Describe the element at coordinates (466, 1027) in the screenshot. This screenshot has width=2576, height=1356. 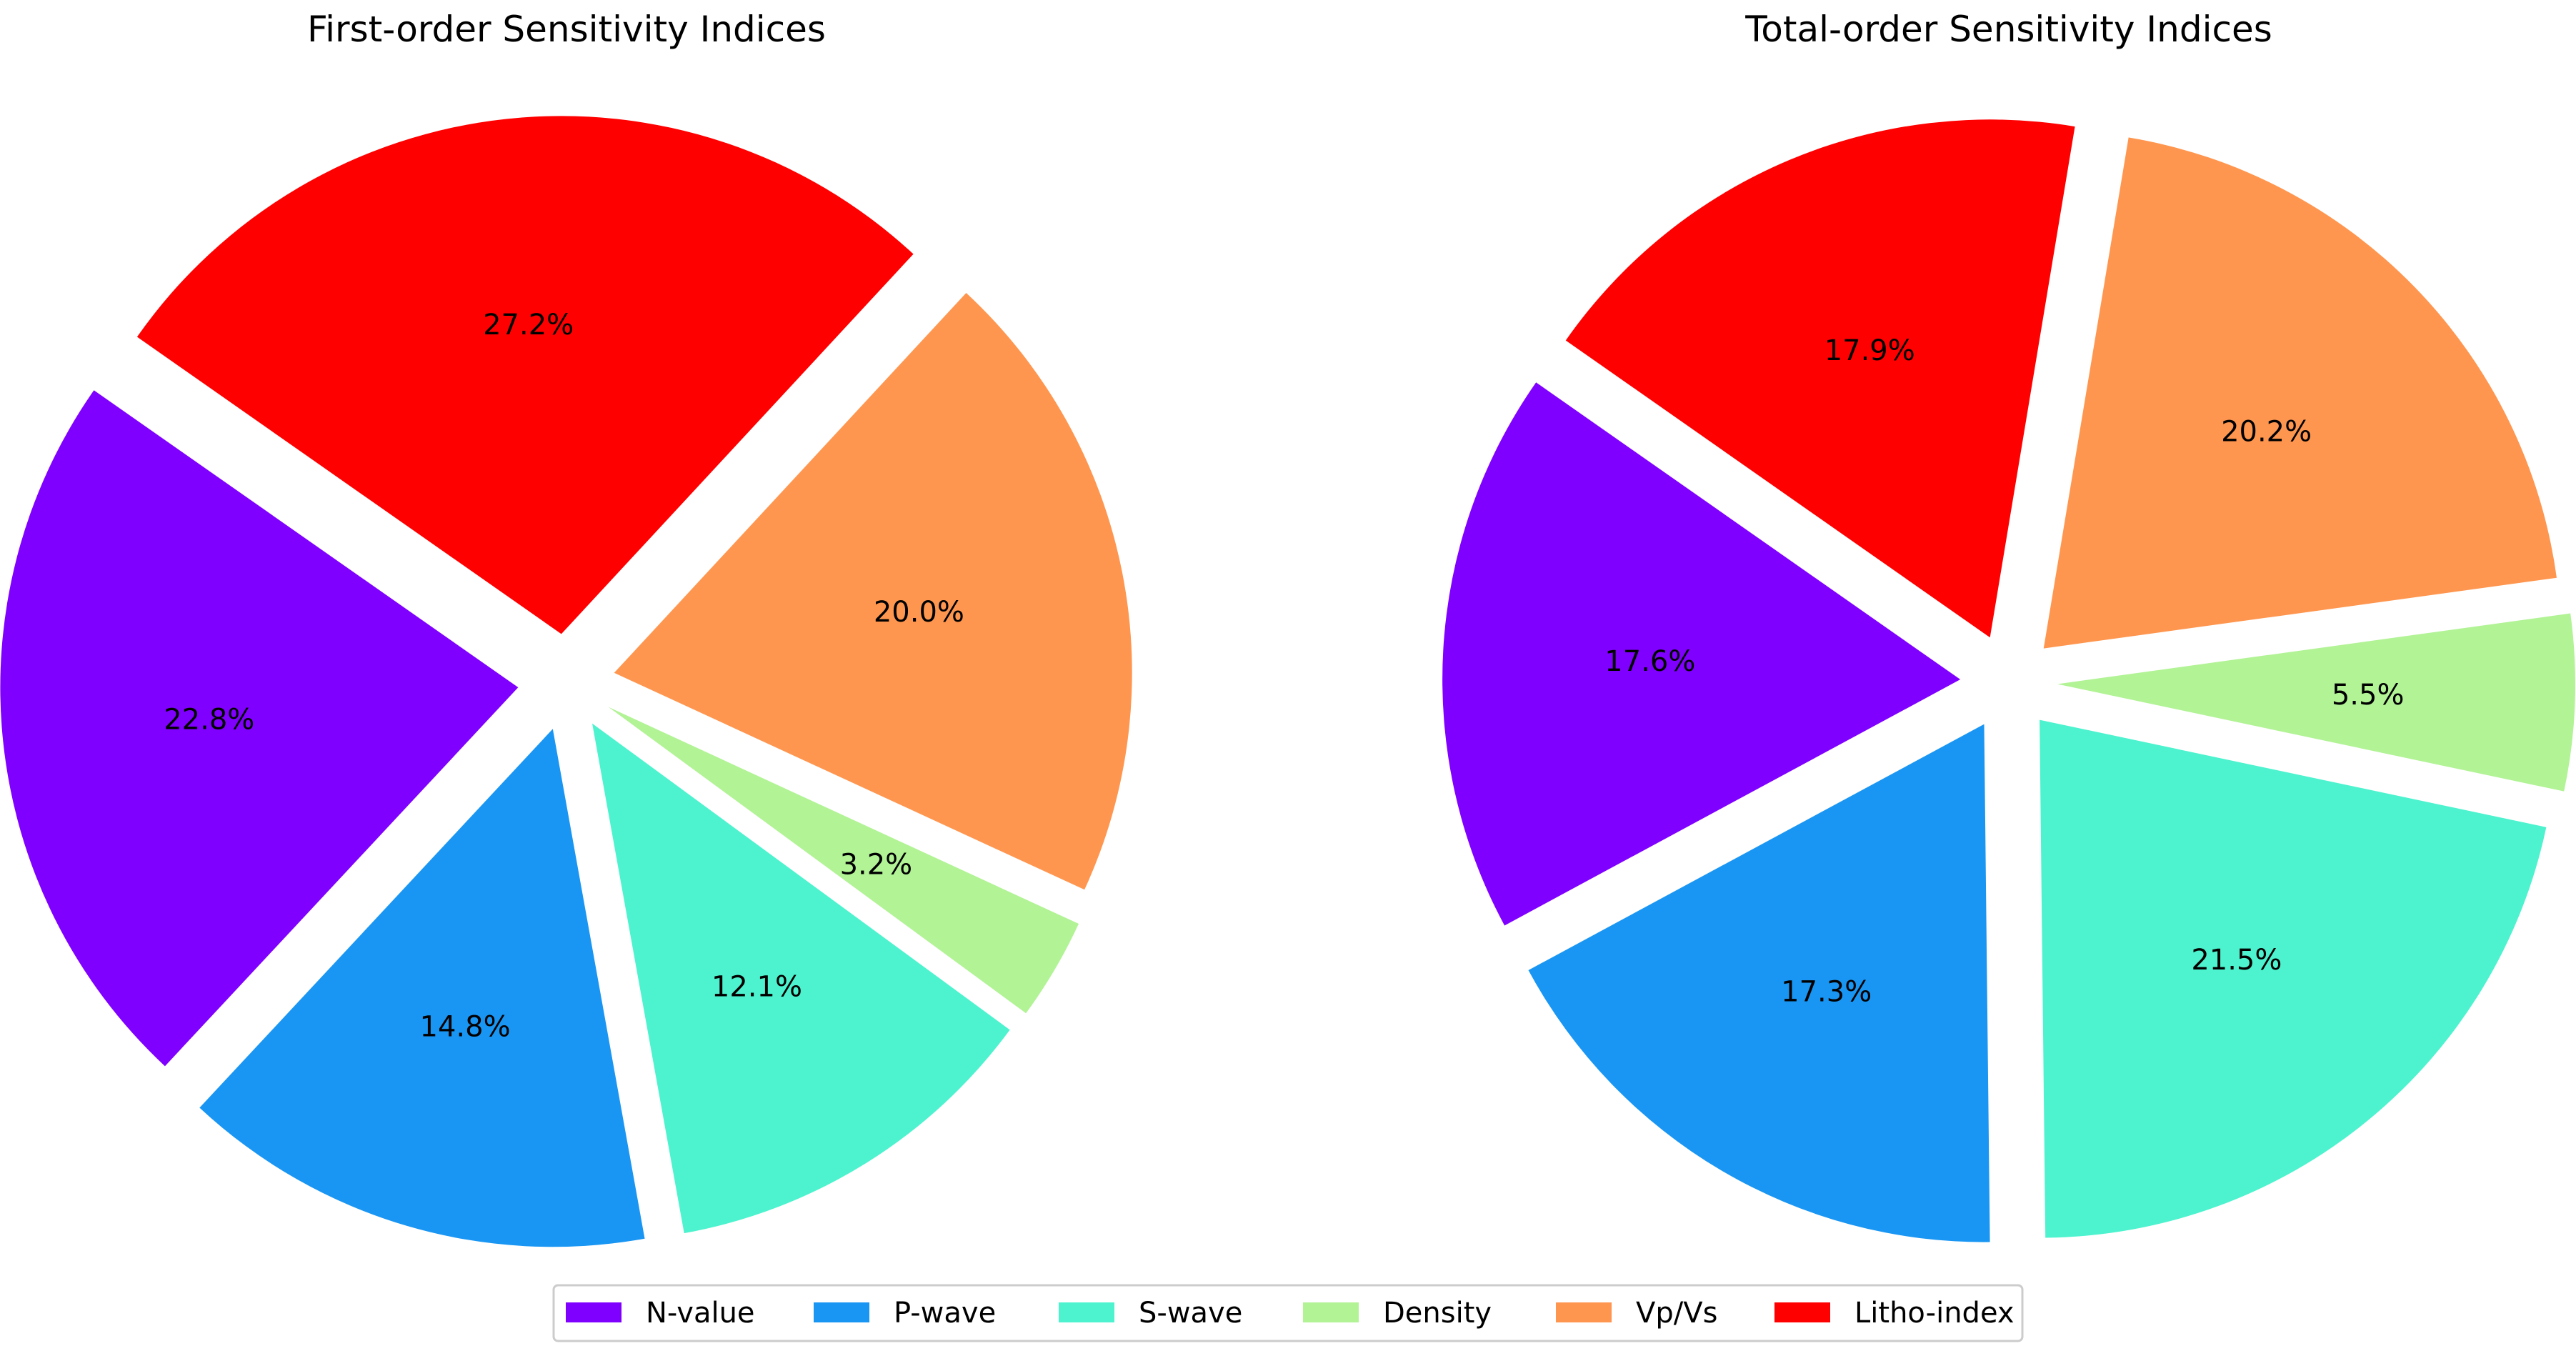
I see `pie-slice-label-p-wave: 14.8%` at that location.